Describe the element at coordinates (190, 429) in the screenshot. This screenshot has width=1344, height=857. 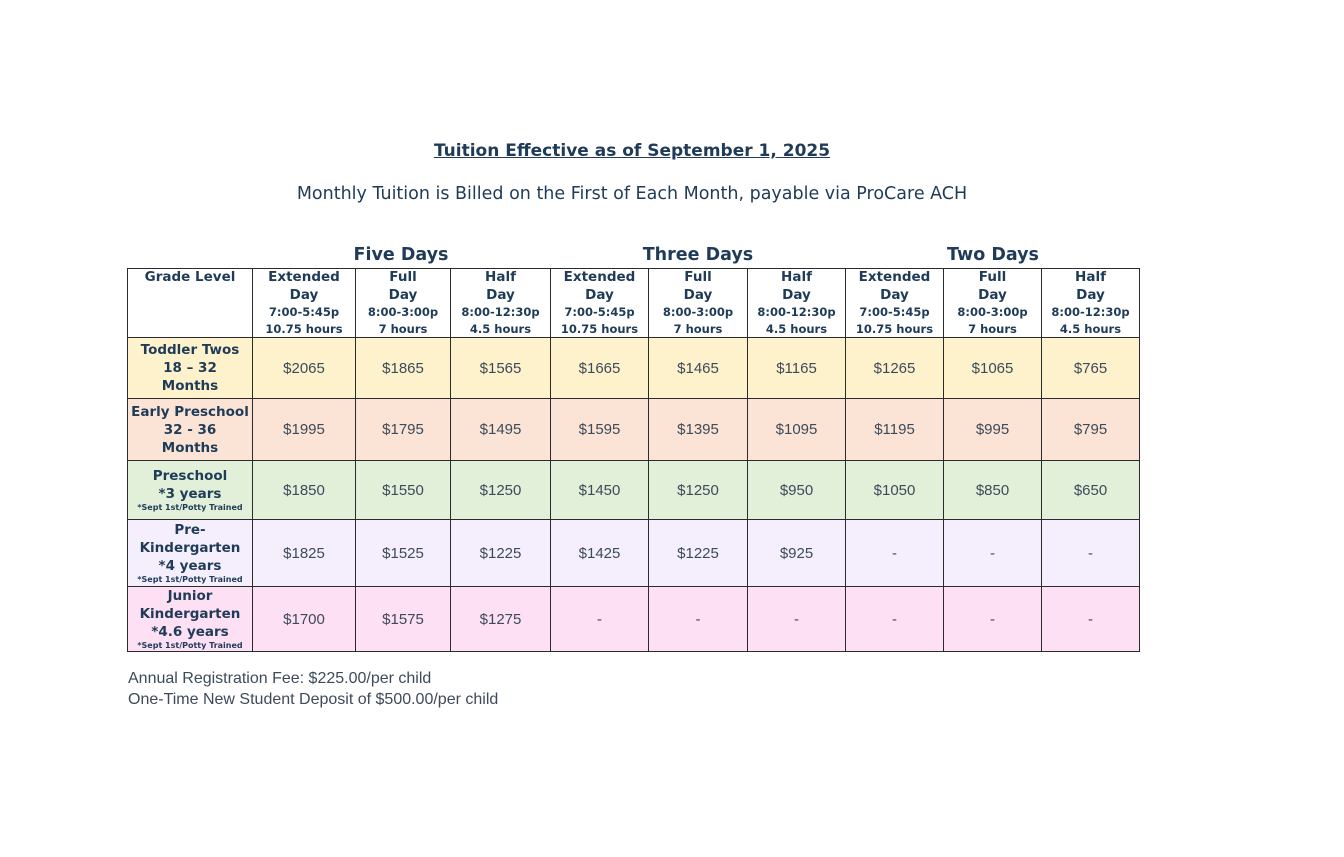
I see `grade-cell: Early Preschool 32 - 36 Months` at that location.